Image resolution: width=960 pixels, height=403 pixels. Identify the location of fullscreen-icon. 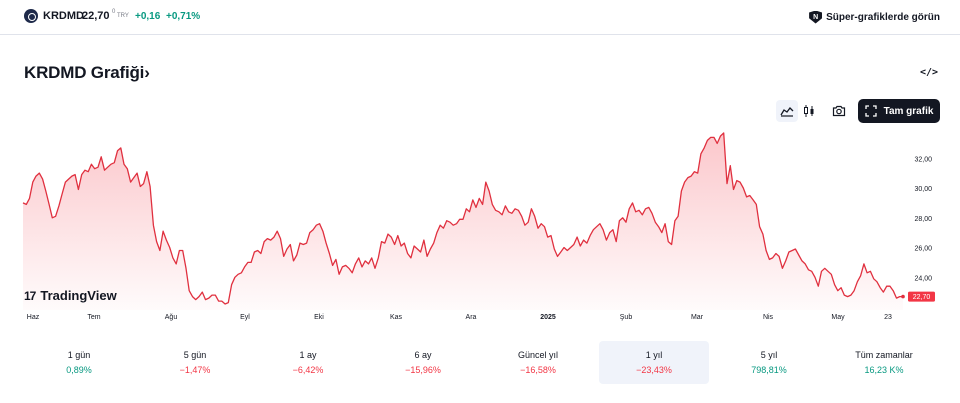
(870, 111).